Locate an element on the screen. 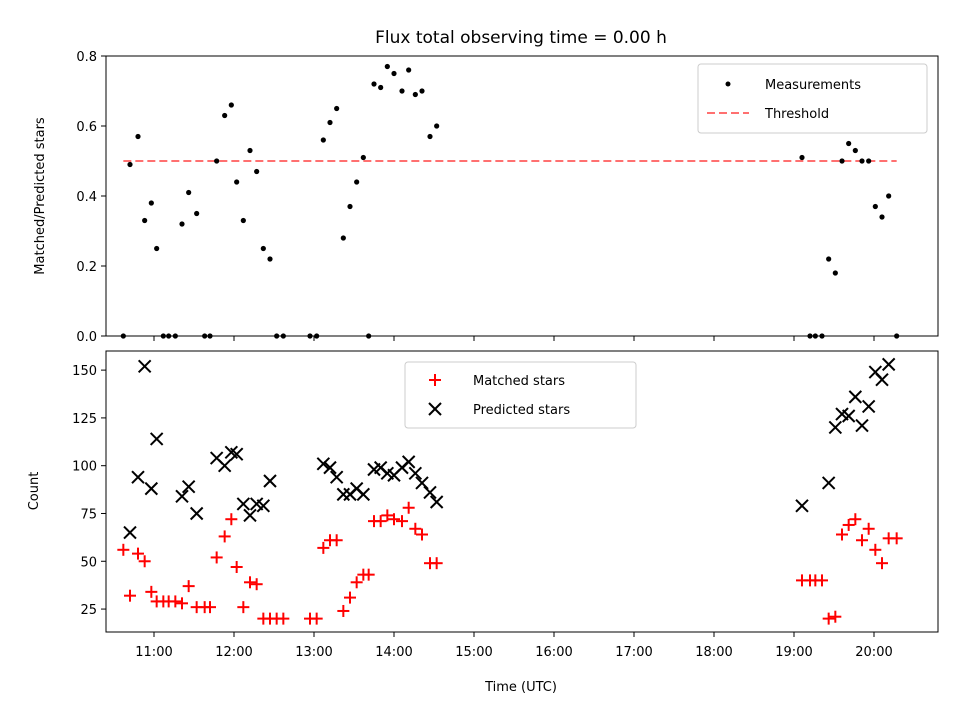 This screenshot has height=720, width=960. legend-marker-matched-stars is located at coordinates (435, 380).